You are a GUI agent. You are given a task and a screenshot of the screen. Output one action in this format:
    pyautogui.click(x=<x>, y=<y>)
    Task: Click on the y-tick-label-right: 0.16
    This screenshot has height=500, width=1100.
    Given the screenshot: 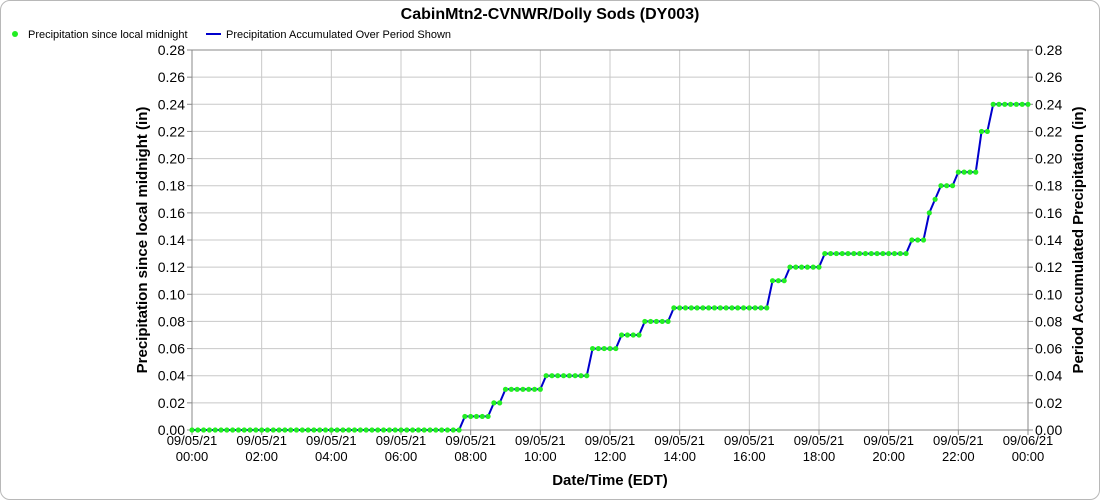 What is the action you would take?
    pyautogui.click(x=1048, y=213)
    